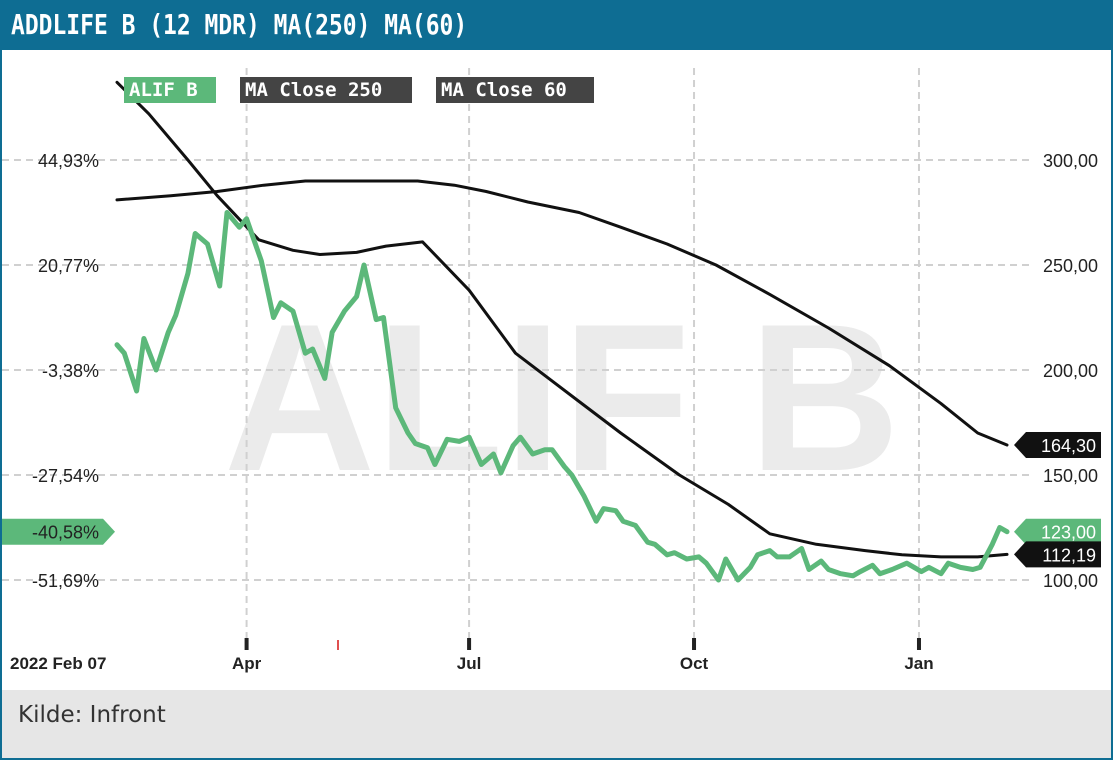  Describe the element at coordinates (65, 581) in the screenshot. I see `y-left-tick-label: -51,69%` at that location.